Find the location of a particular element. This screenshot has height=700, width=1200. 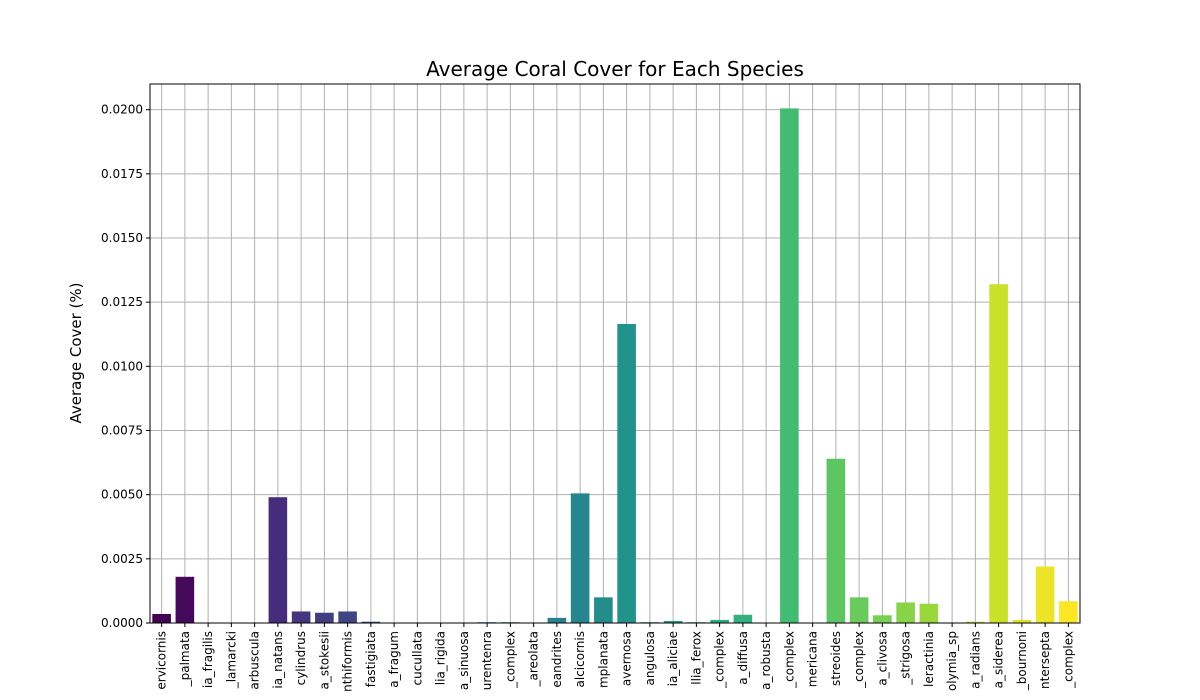

y-tick-label: 0.0025 is located at coordinates (122, 559).